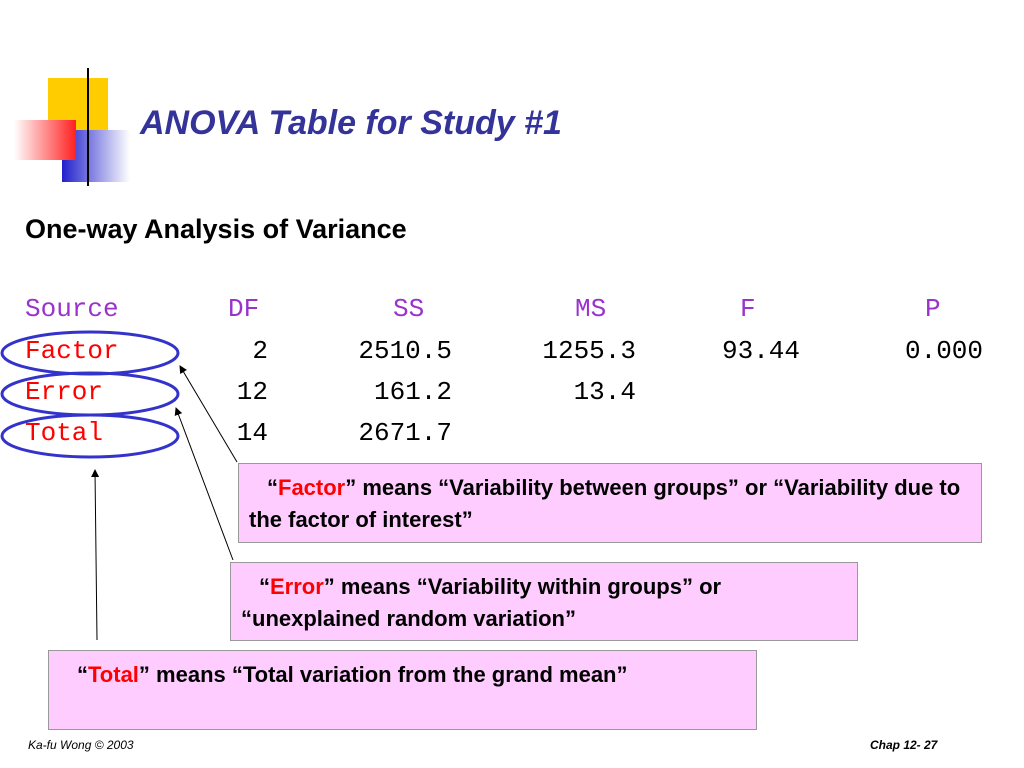 The width and height of the screenshot is (1024, 768). Describe the element at coordinates (297, 586) in the screenshot. I see `note-term: Error` at that location.